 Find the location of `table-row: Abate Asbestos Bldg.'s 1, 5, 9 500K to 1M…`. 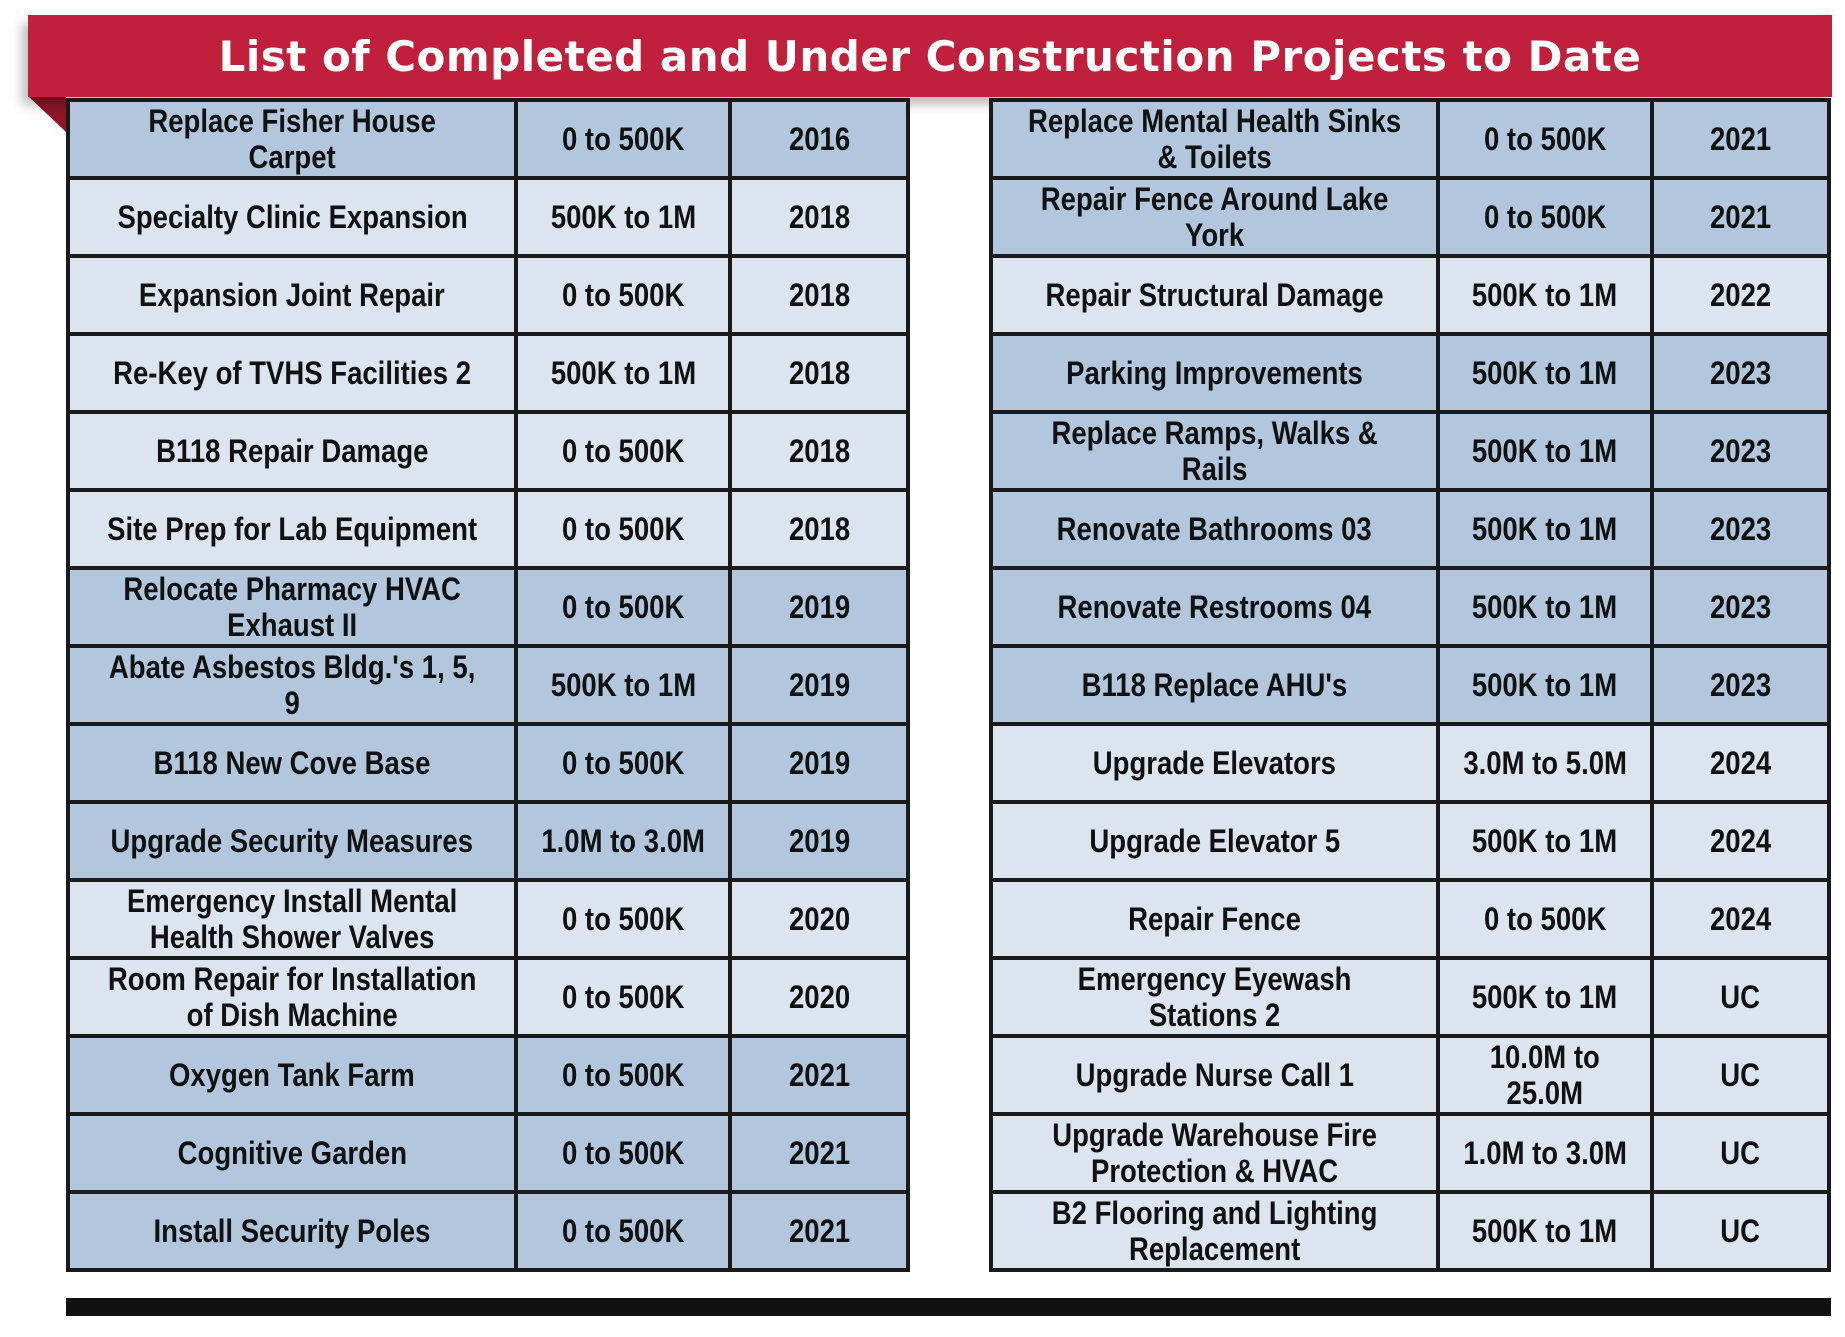

table-row: Abate Asbestos Bldg.'s 1, 5, 9 500K to 1M… is located at coordinates (487, 685).